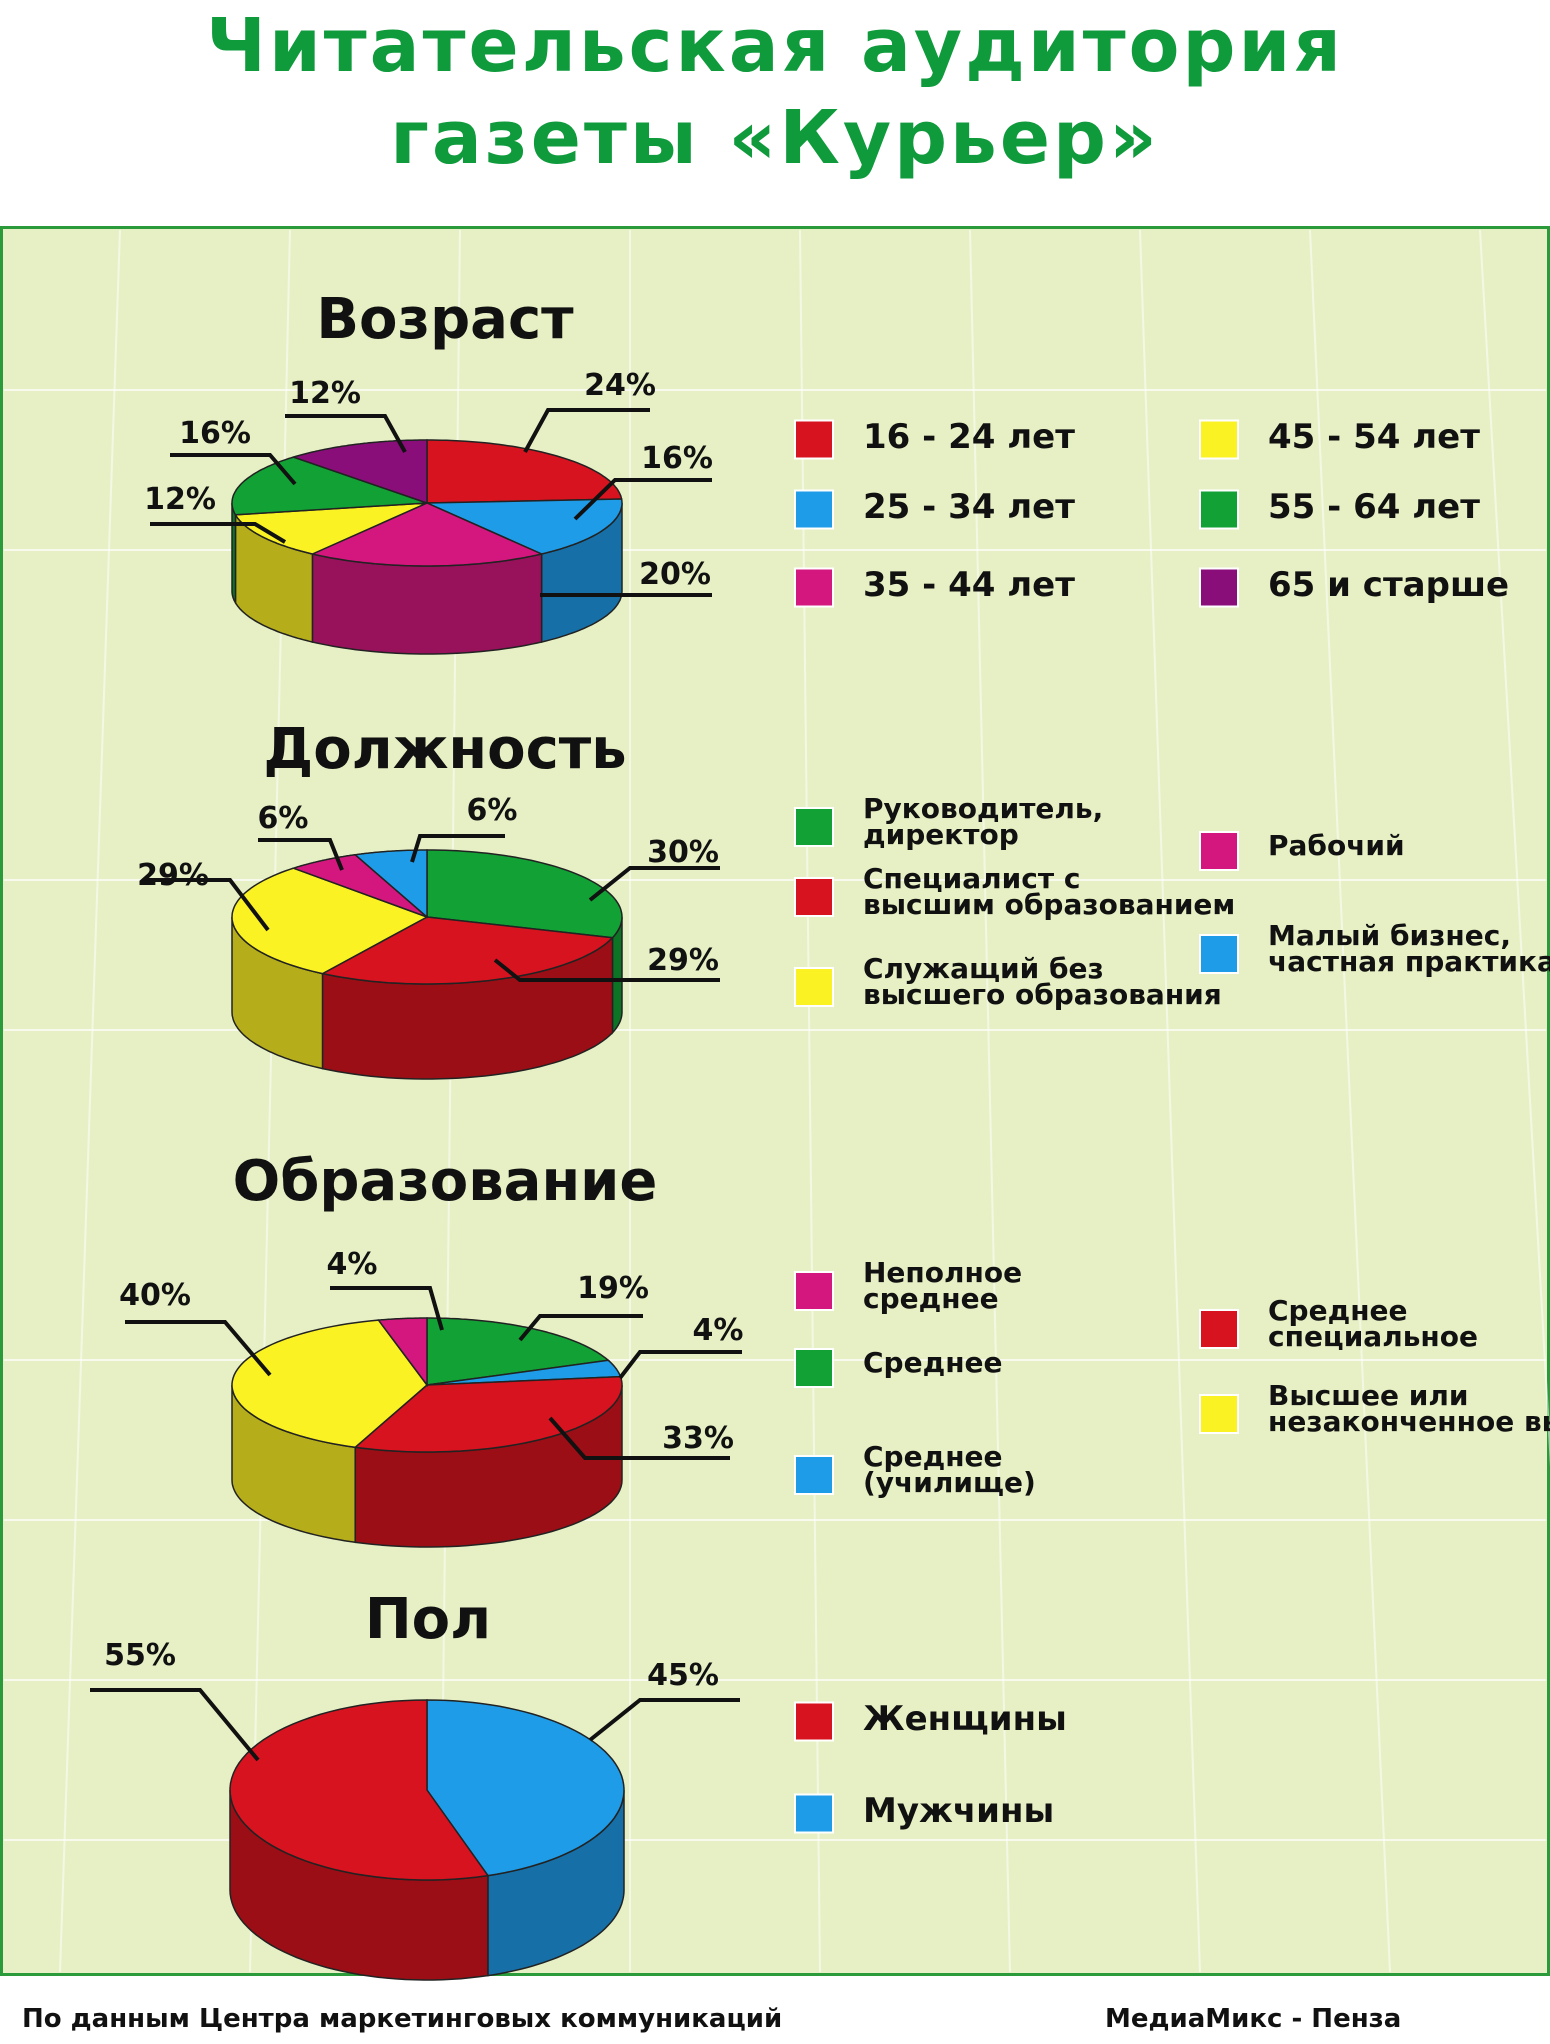 The height and width of the screenshot is (2044, 1550). I want to click on legend-entry: Среднее, so click(898, 1367).